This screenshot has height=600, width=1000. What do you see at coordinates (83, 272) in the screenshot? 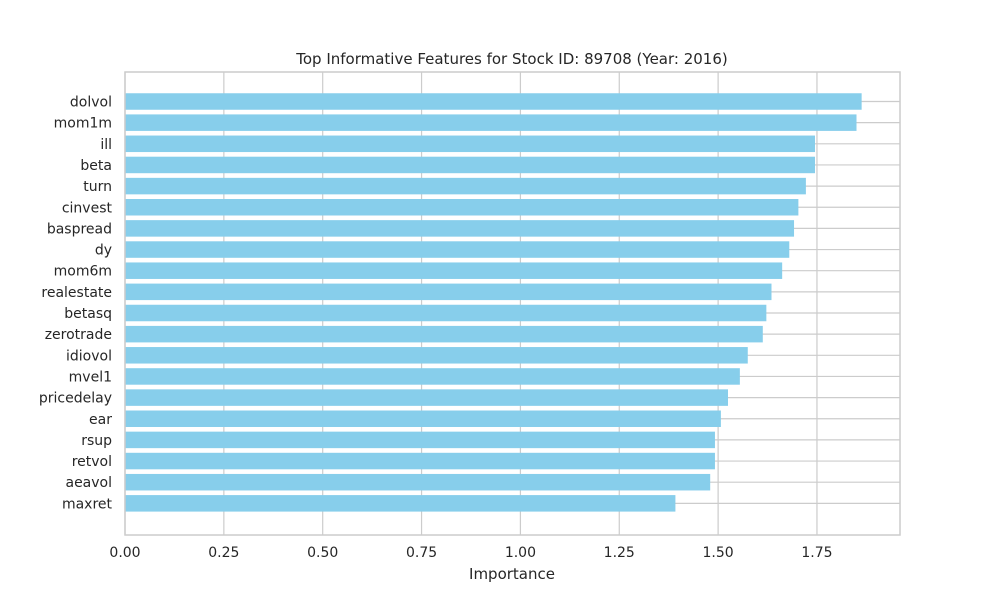
I see `y-tick-label: mom6m` at bounding box center [83, 272].